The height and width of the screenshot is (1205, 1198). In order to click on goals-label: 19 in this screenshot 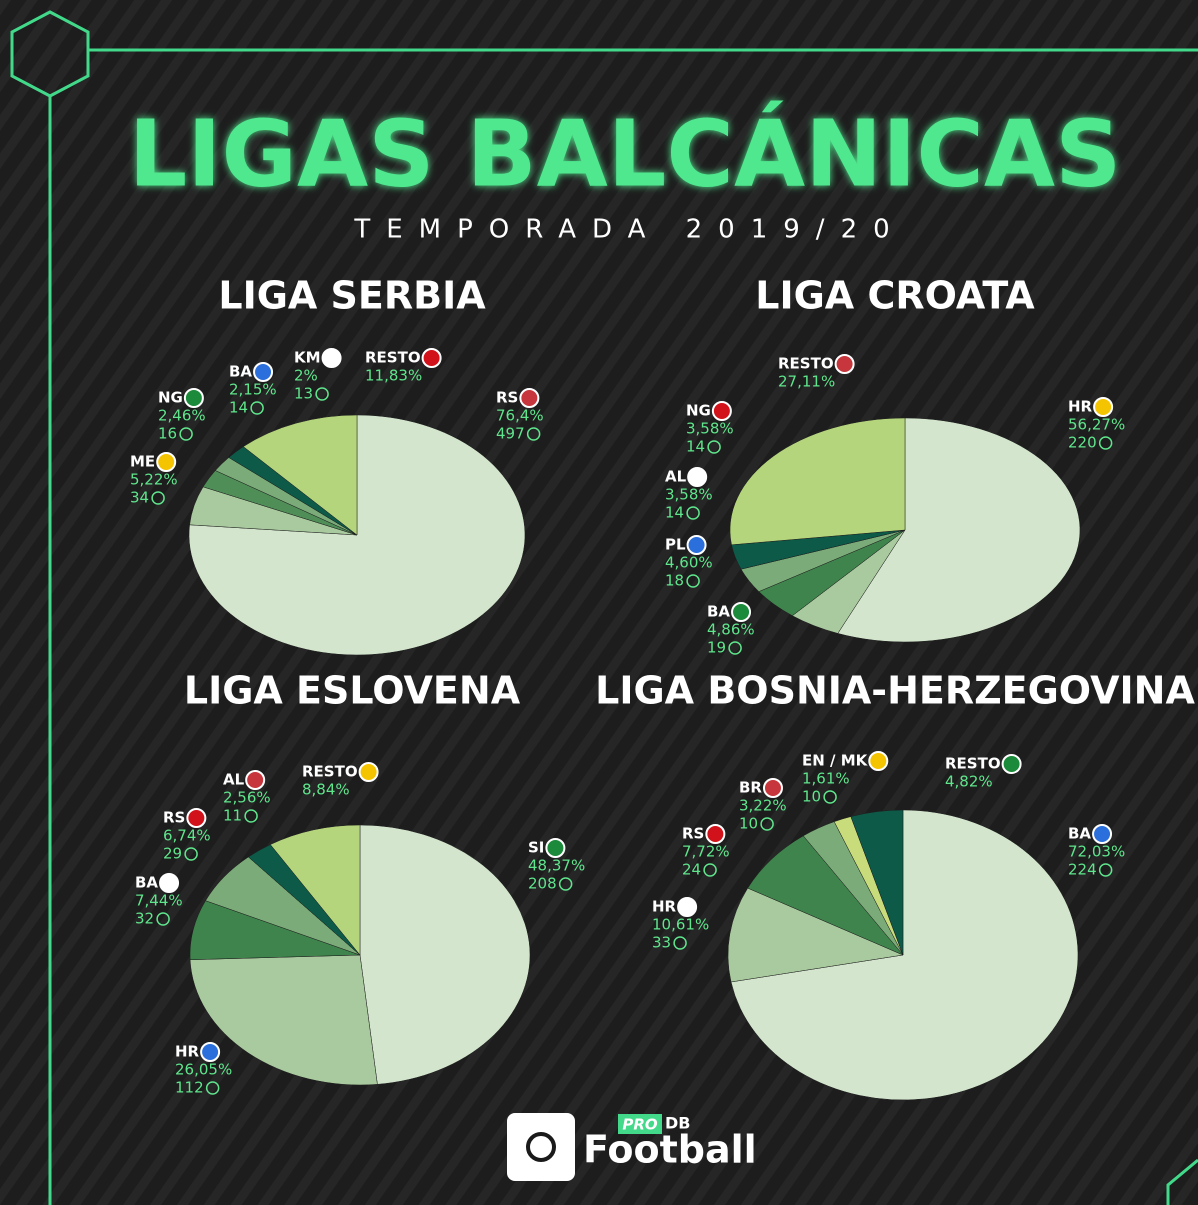, I will do `click(716, 648)`.